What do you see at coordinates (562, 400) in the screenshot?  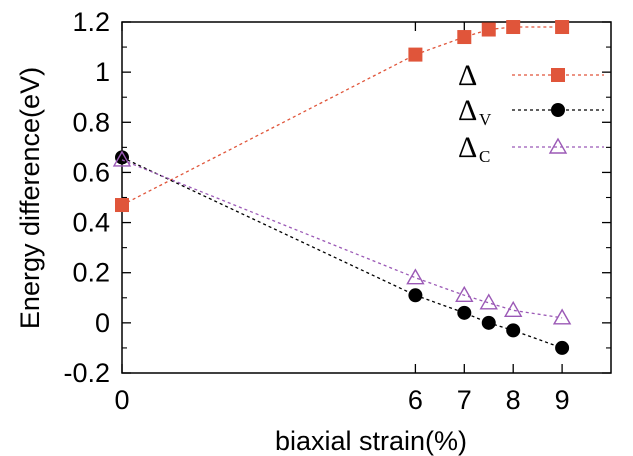 I see `x-tick-label: 9` at bounding box center [562, 400].